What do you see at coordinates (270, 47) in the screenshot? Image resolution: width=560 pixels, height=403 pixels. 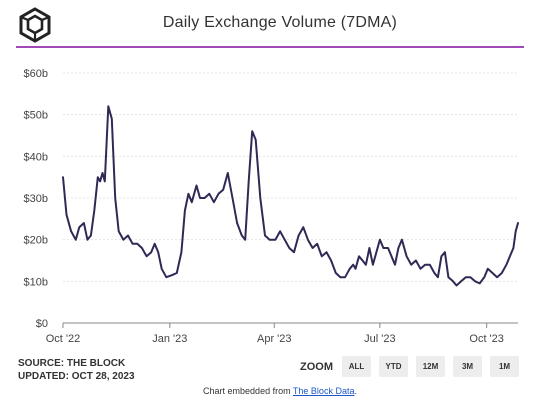 I see `header-divider` at bounding box center [270, 47].